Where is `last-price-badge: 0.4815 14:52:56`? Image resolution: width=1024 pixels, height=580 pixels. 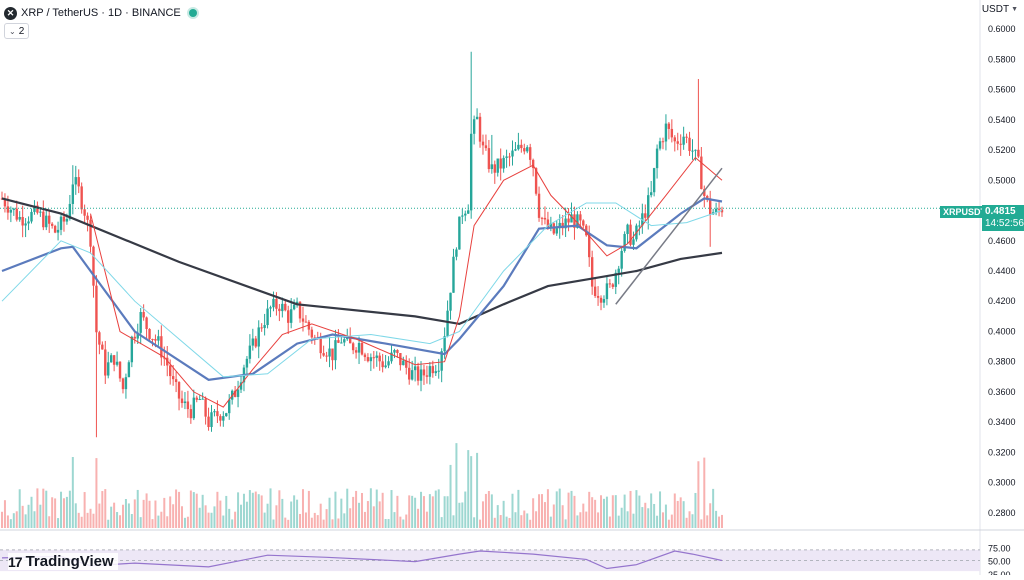
last-price-badge: 0.4815 14:52:56 is located at coordinates (1003, 218).